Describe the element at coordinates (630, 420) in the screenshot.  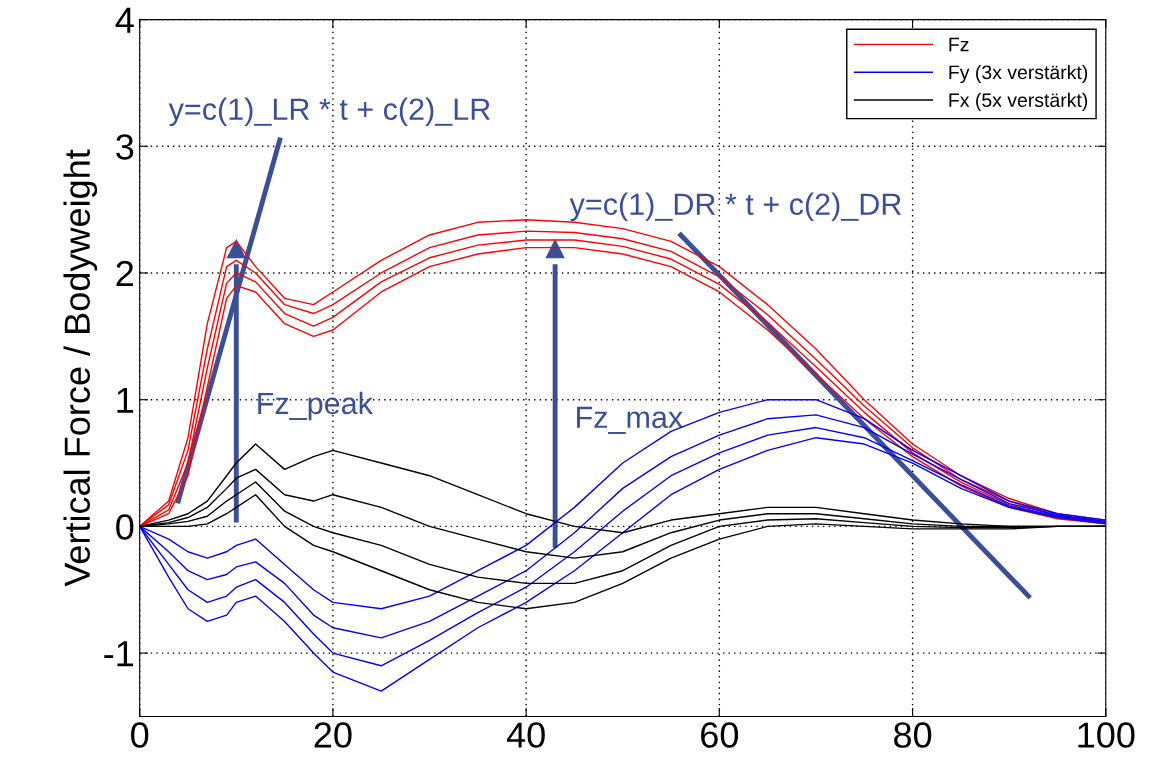
I see `annotation: Fz_max` at that location.